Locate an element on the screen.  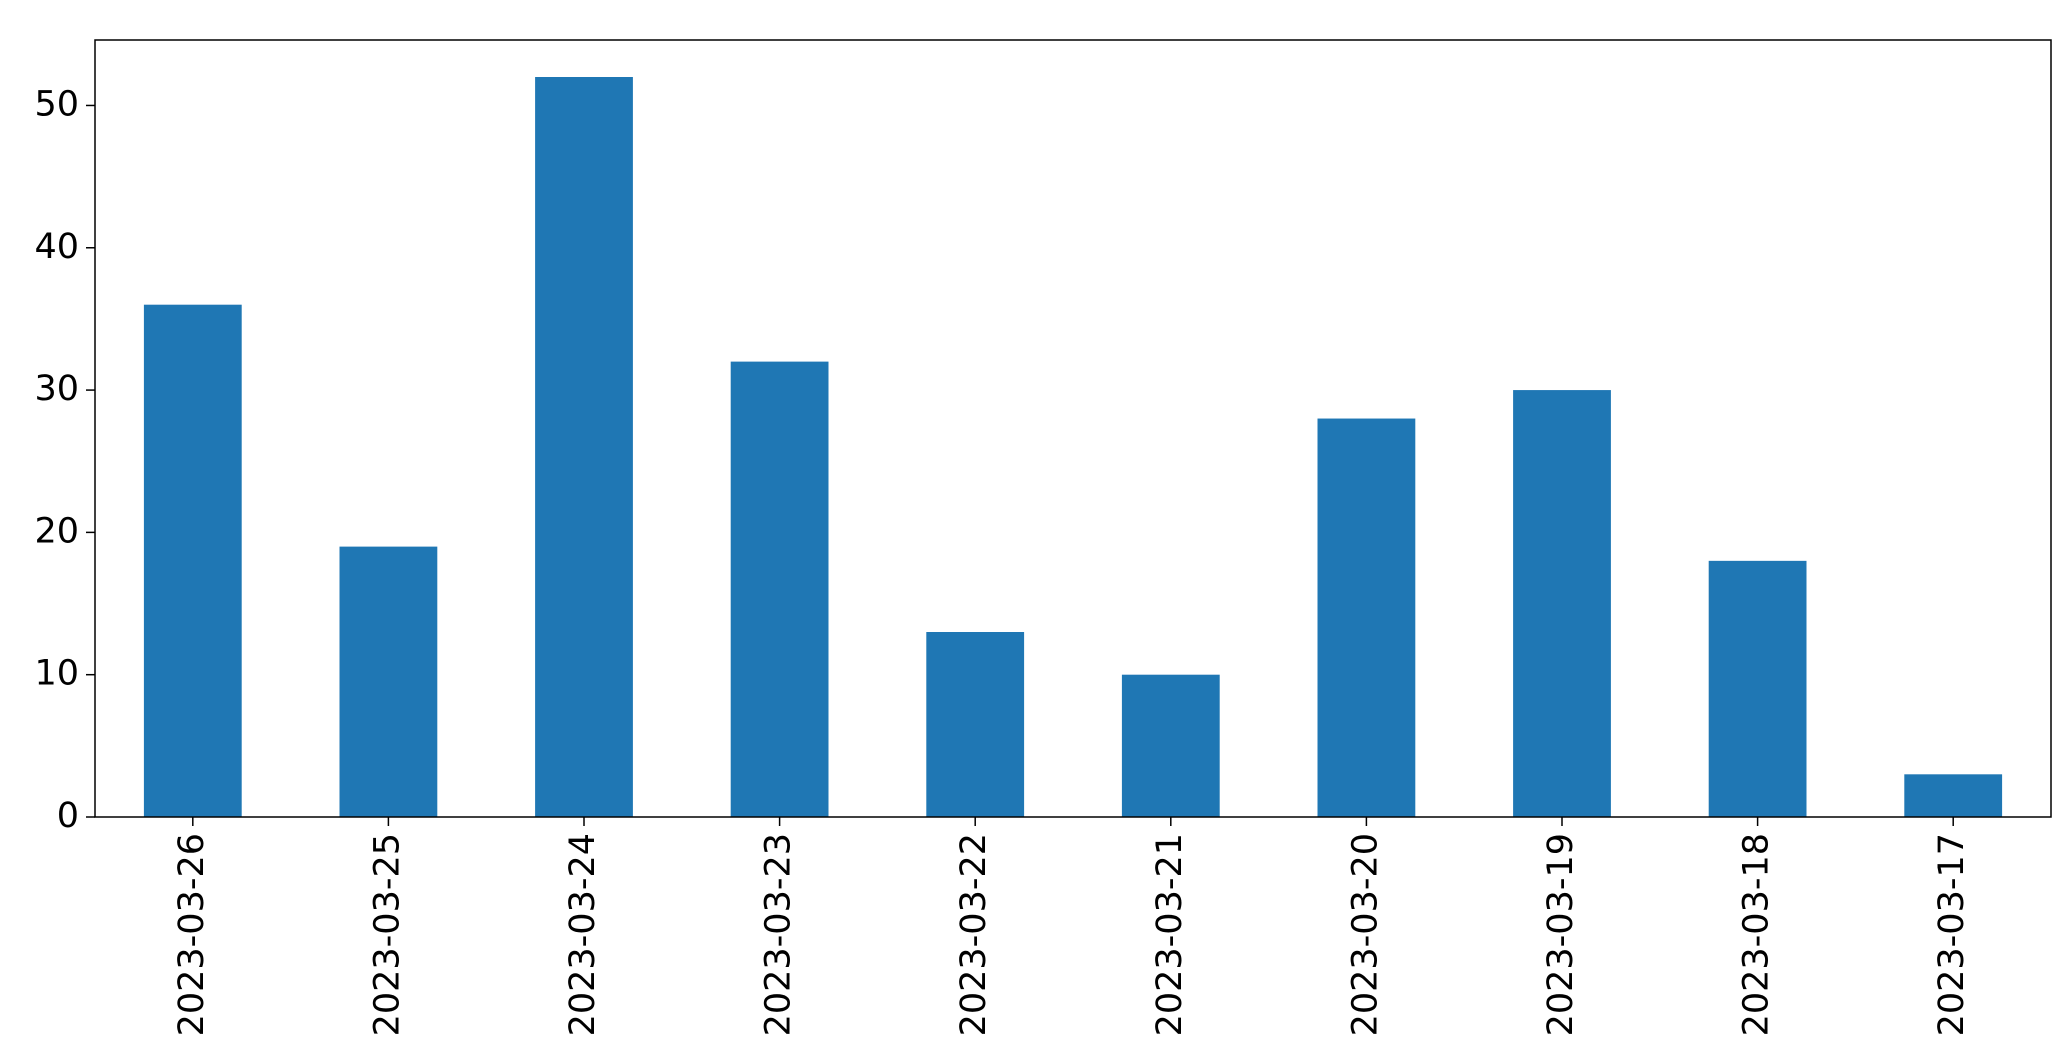
y-tick-label: 10 is located at coordinates (56, 674).